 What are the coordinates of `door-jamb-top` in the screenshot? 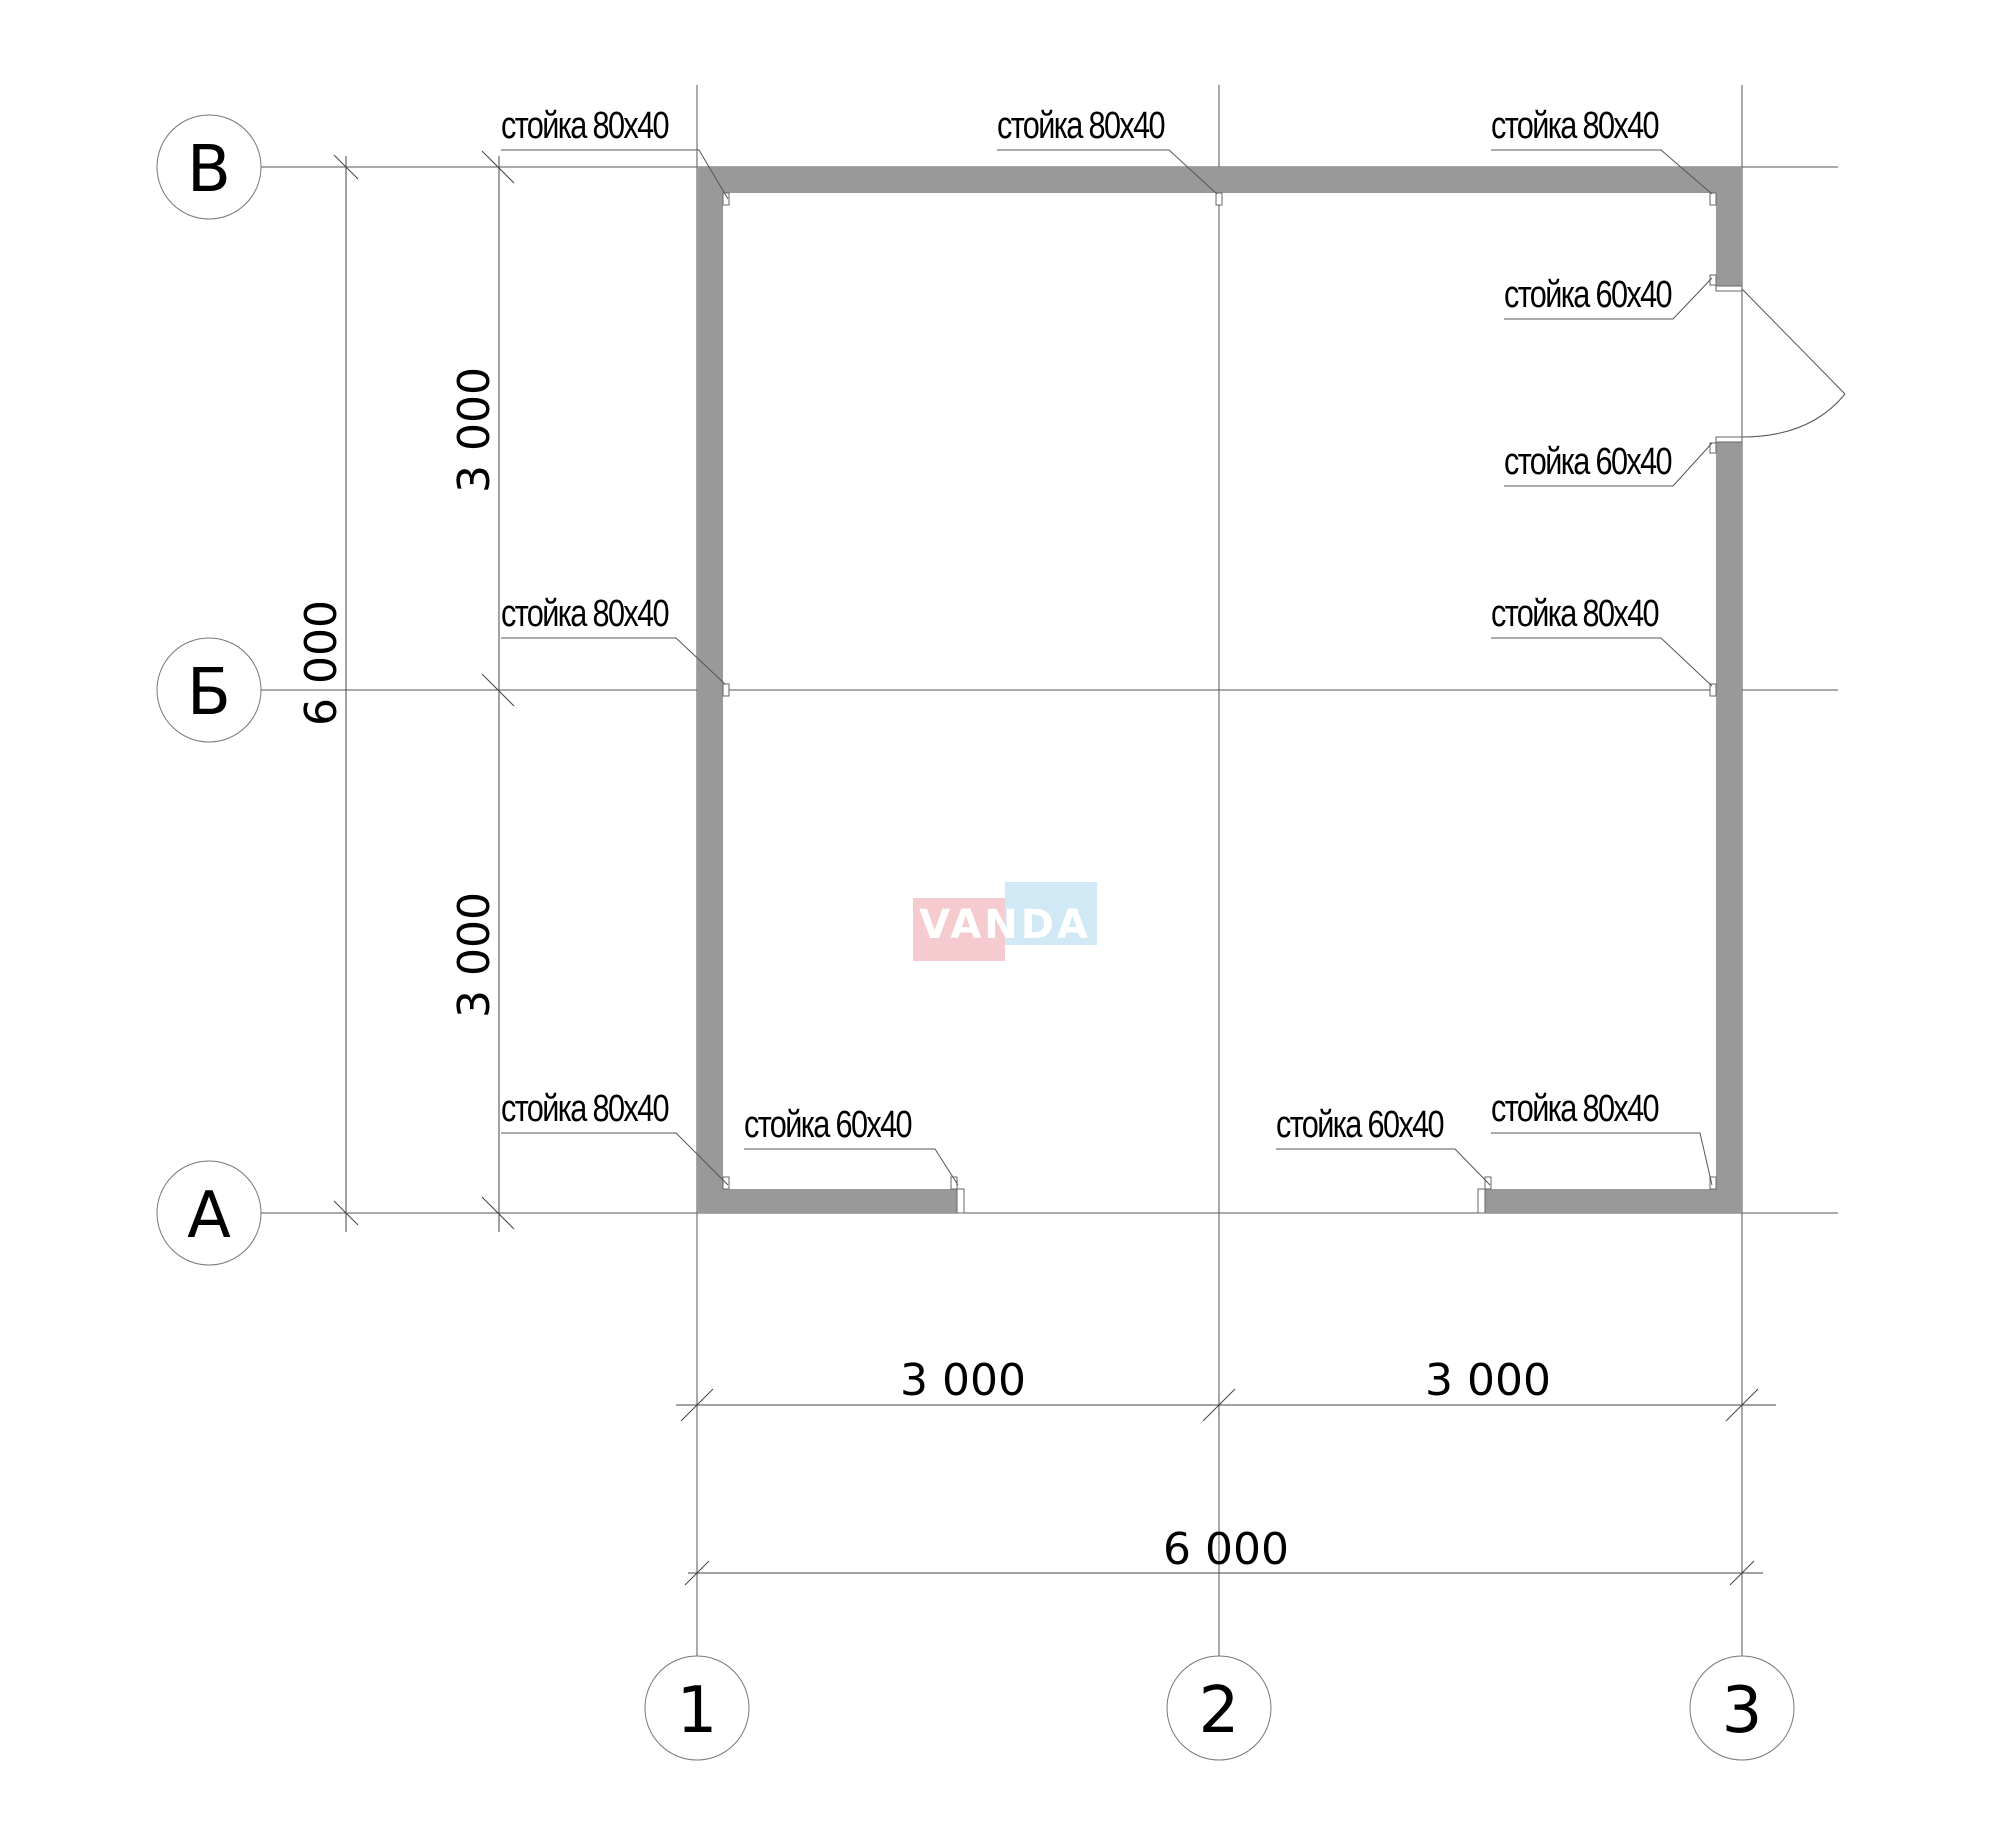 It's located at (1729, 288).